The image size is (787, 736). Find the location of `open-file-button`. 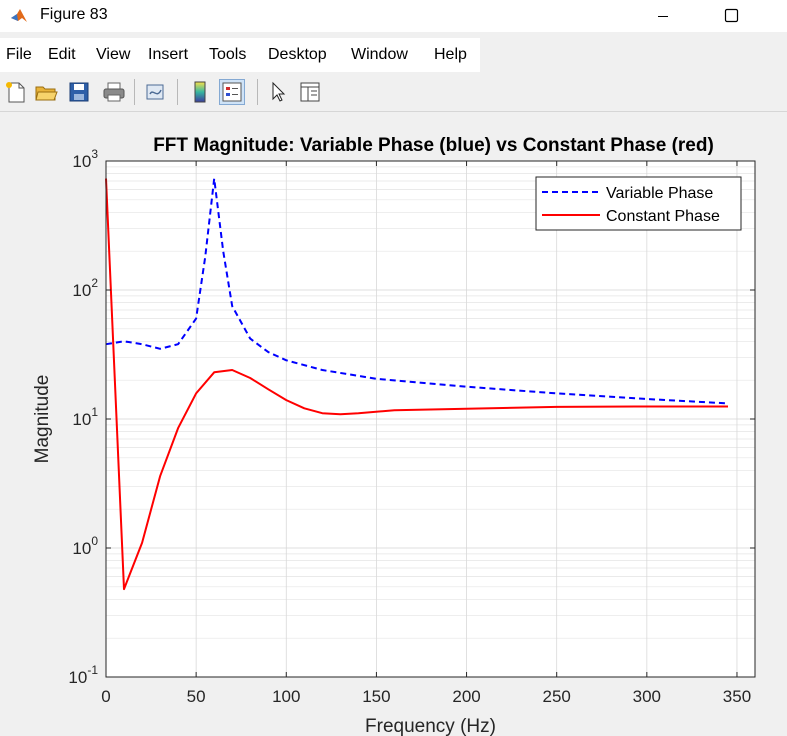

open-file-button is located at coordinates (46, 92).